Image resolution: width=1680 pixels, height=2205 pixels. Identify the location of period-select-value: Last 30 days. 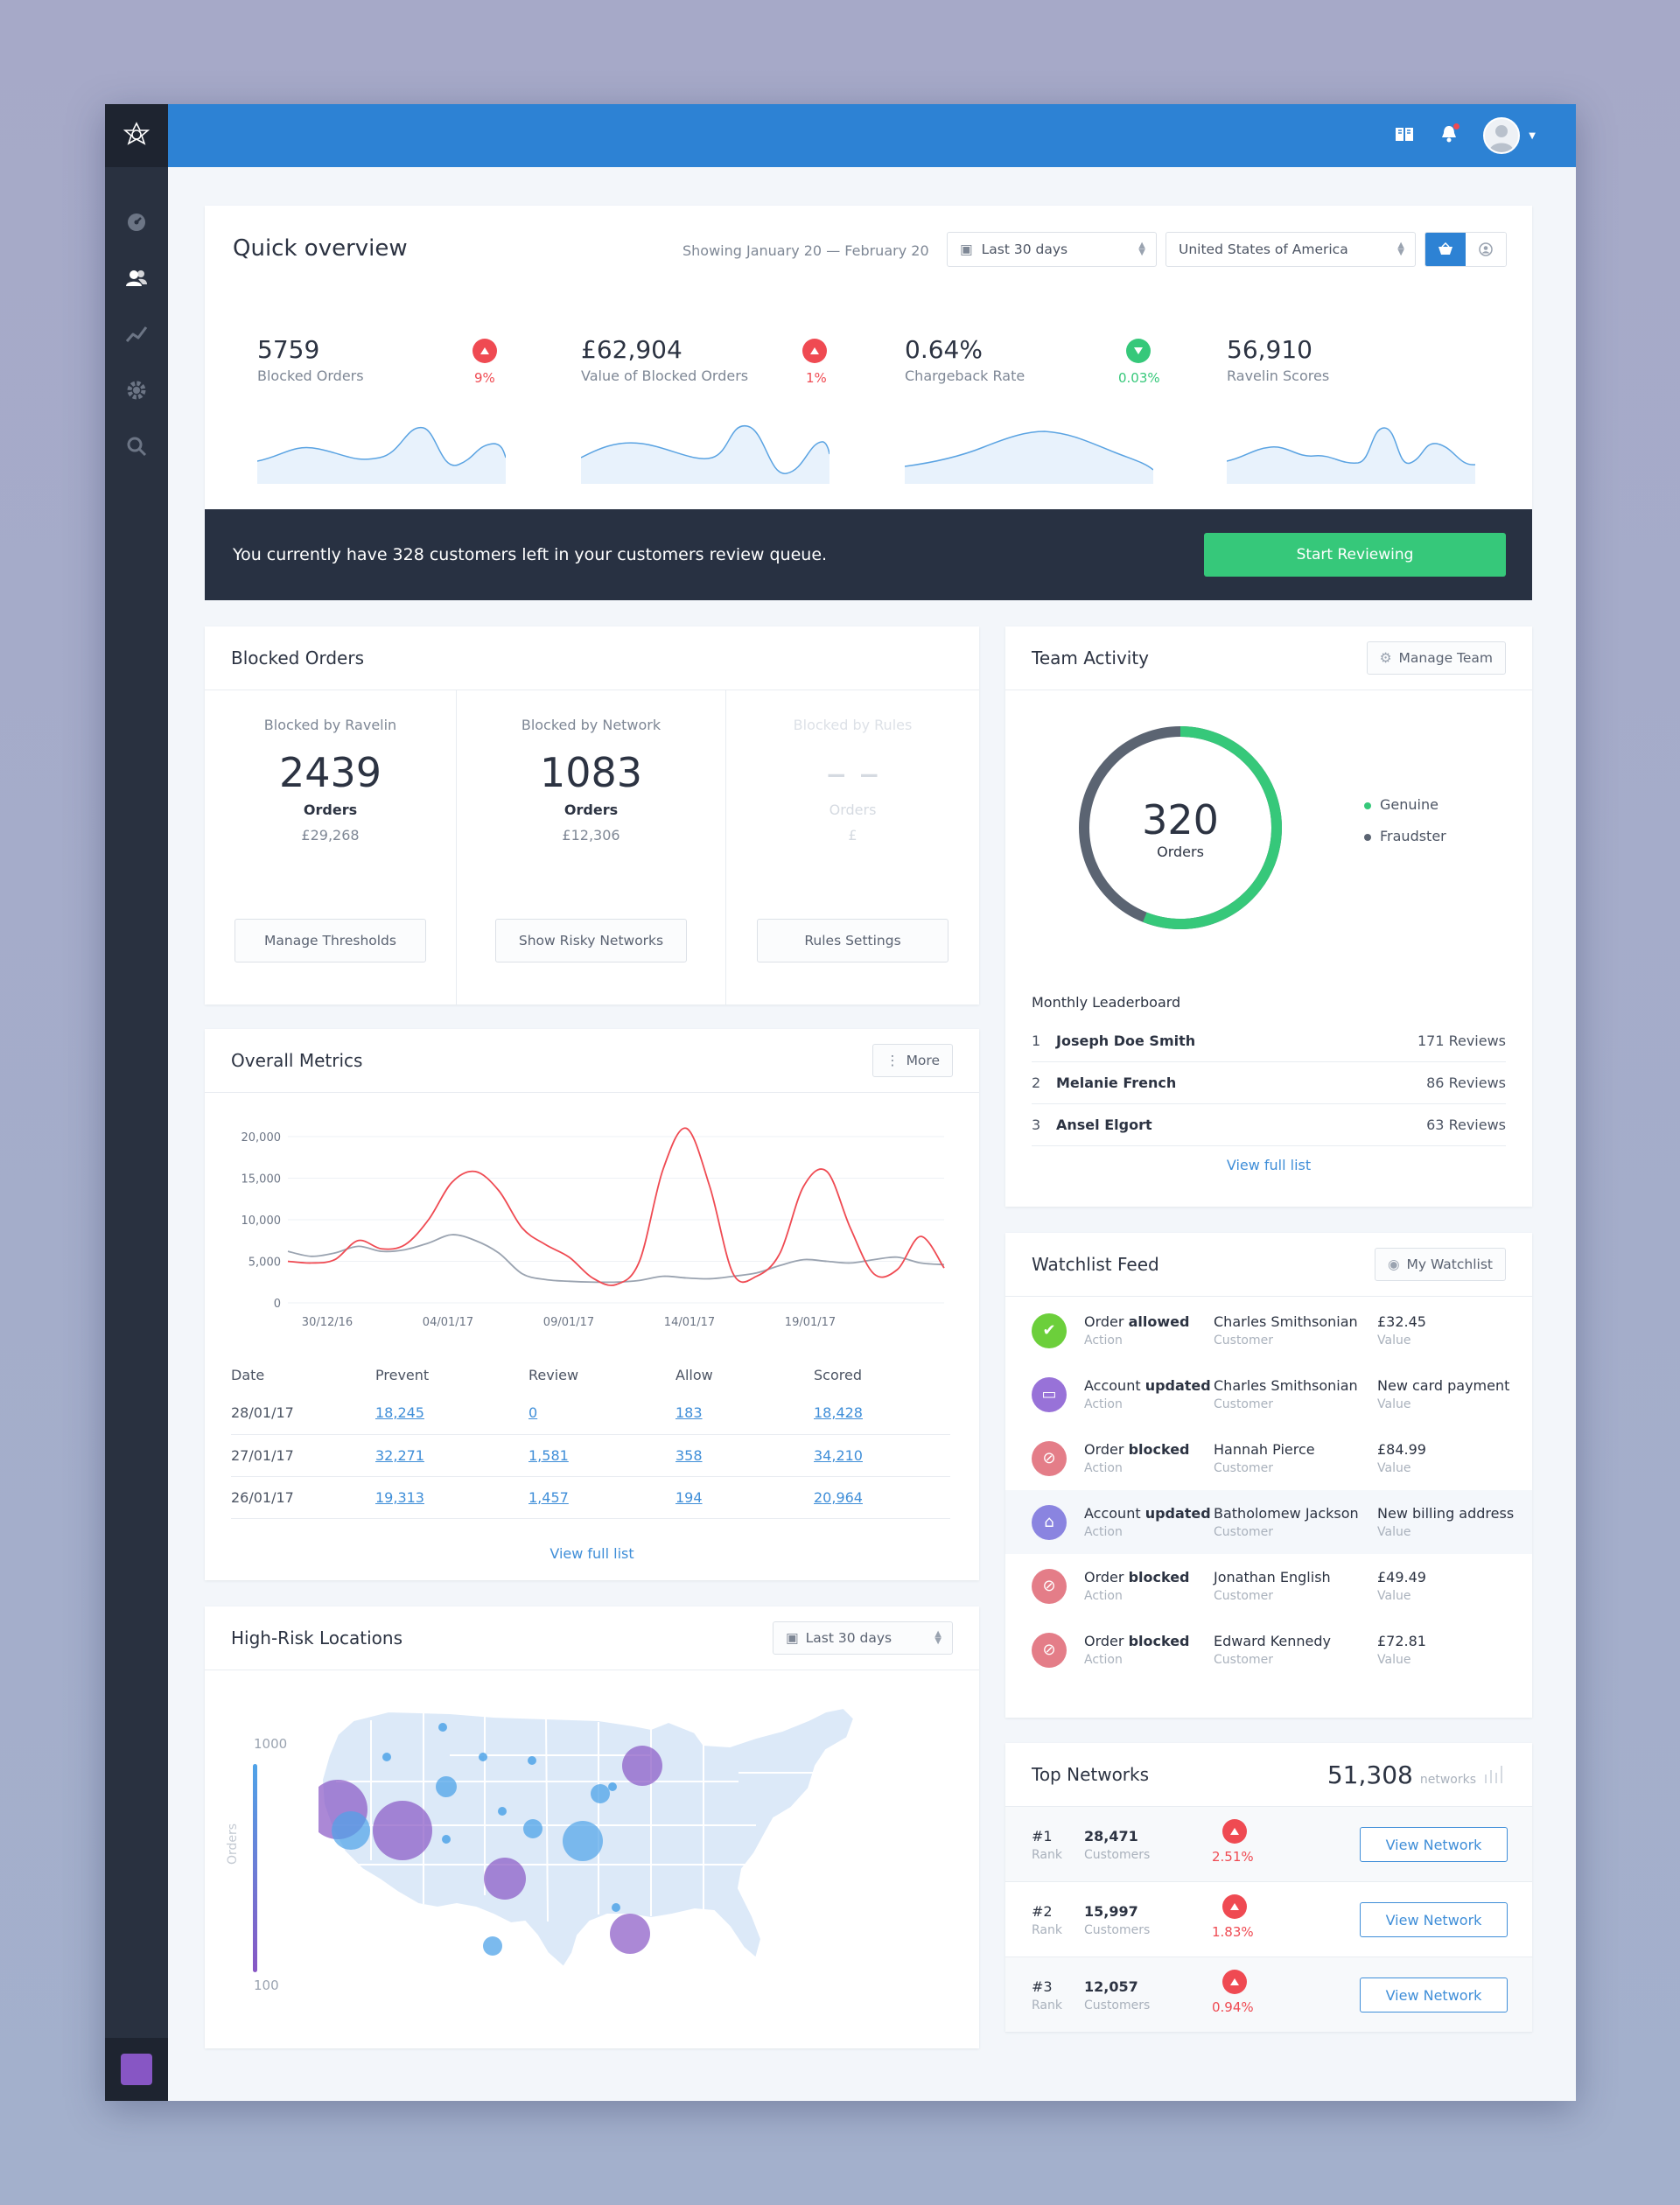
(1024, 249).